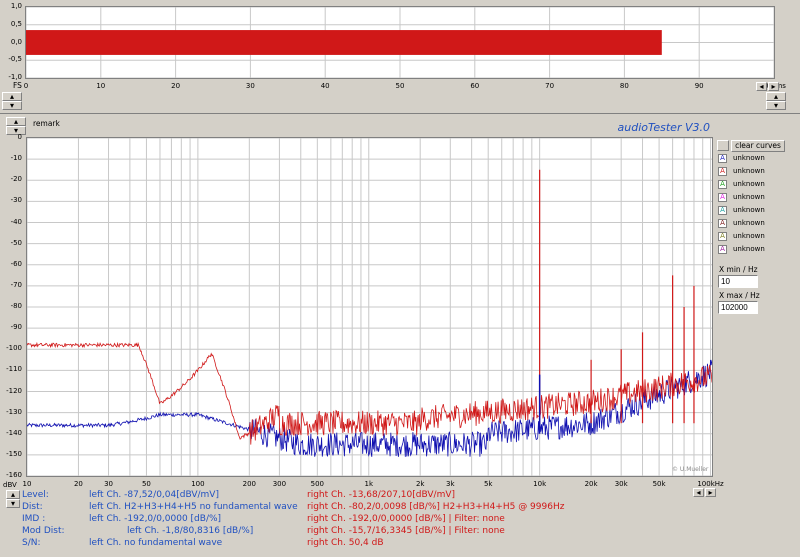 The width and height of the screenshot is (800, 557). I want to click on spectrum-x-tick: 100, so click(198, 484).